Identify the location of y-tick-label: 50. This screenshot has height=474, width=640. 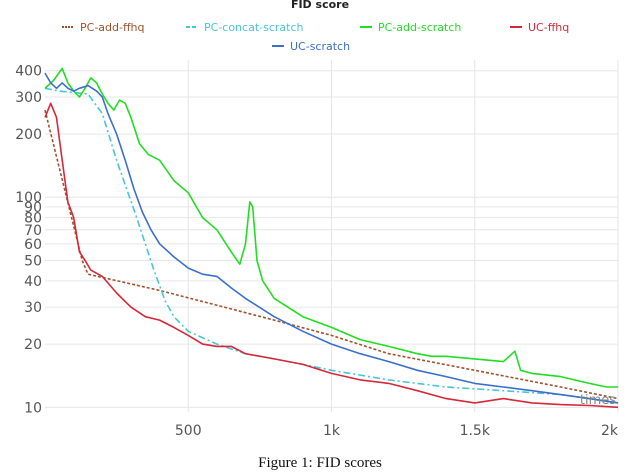
(33, 261).